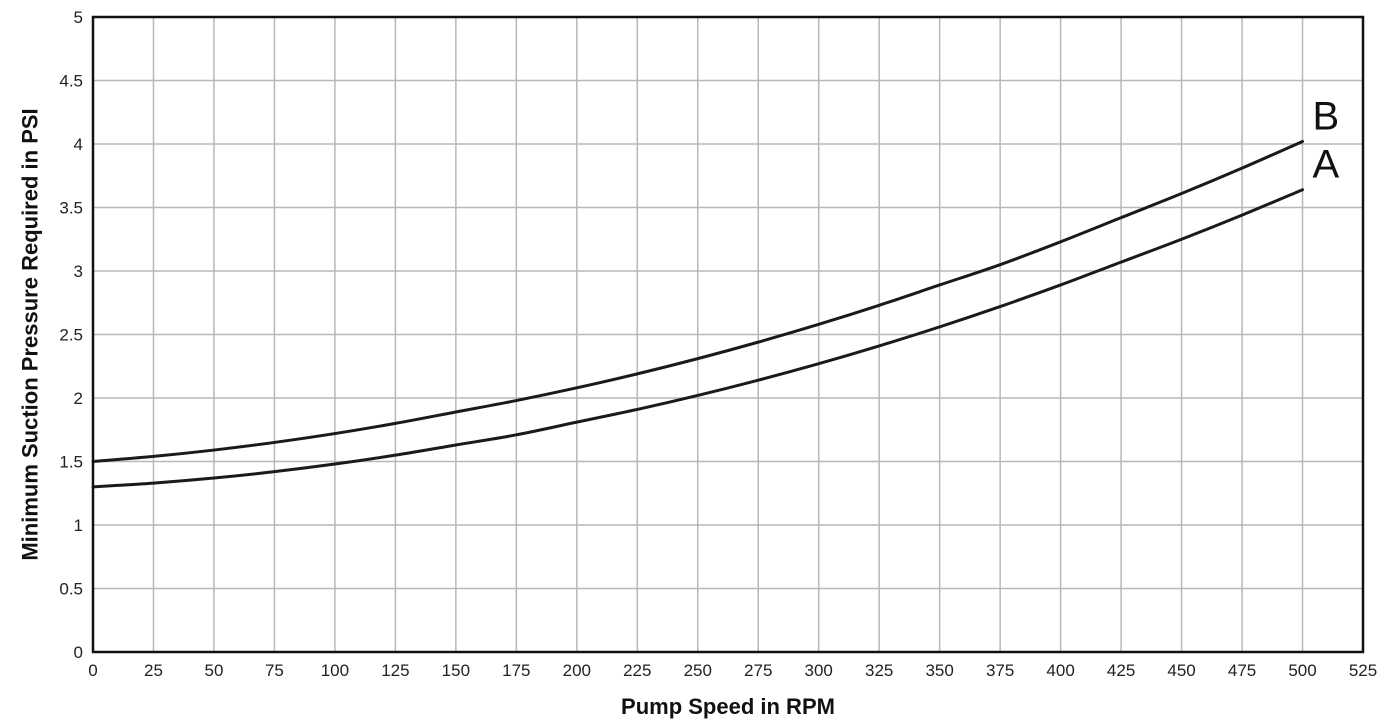 The height and width of the screenshot is (723, 1393). I want to click on x-tick-label: 75, so click(274, 670).